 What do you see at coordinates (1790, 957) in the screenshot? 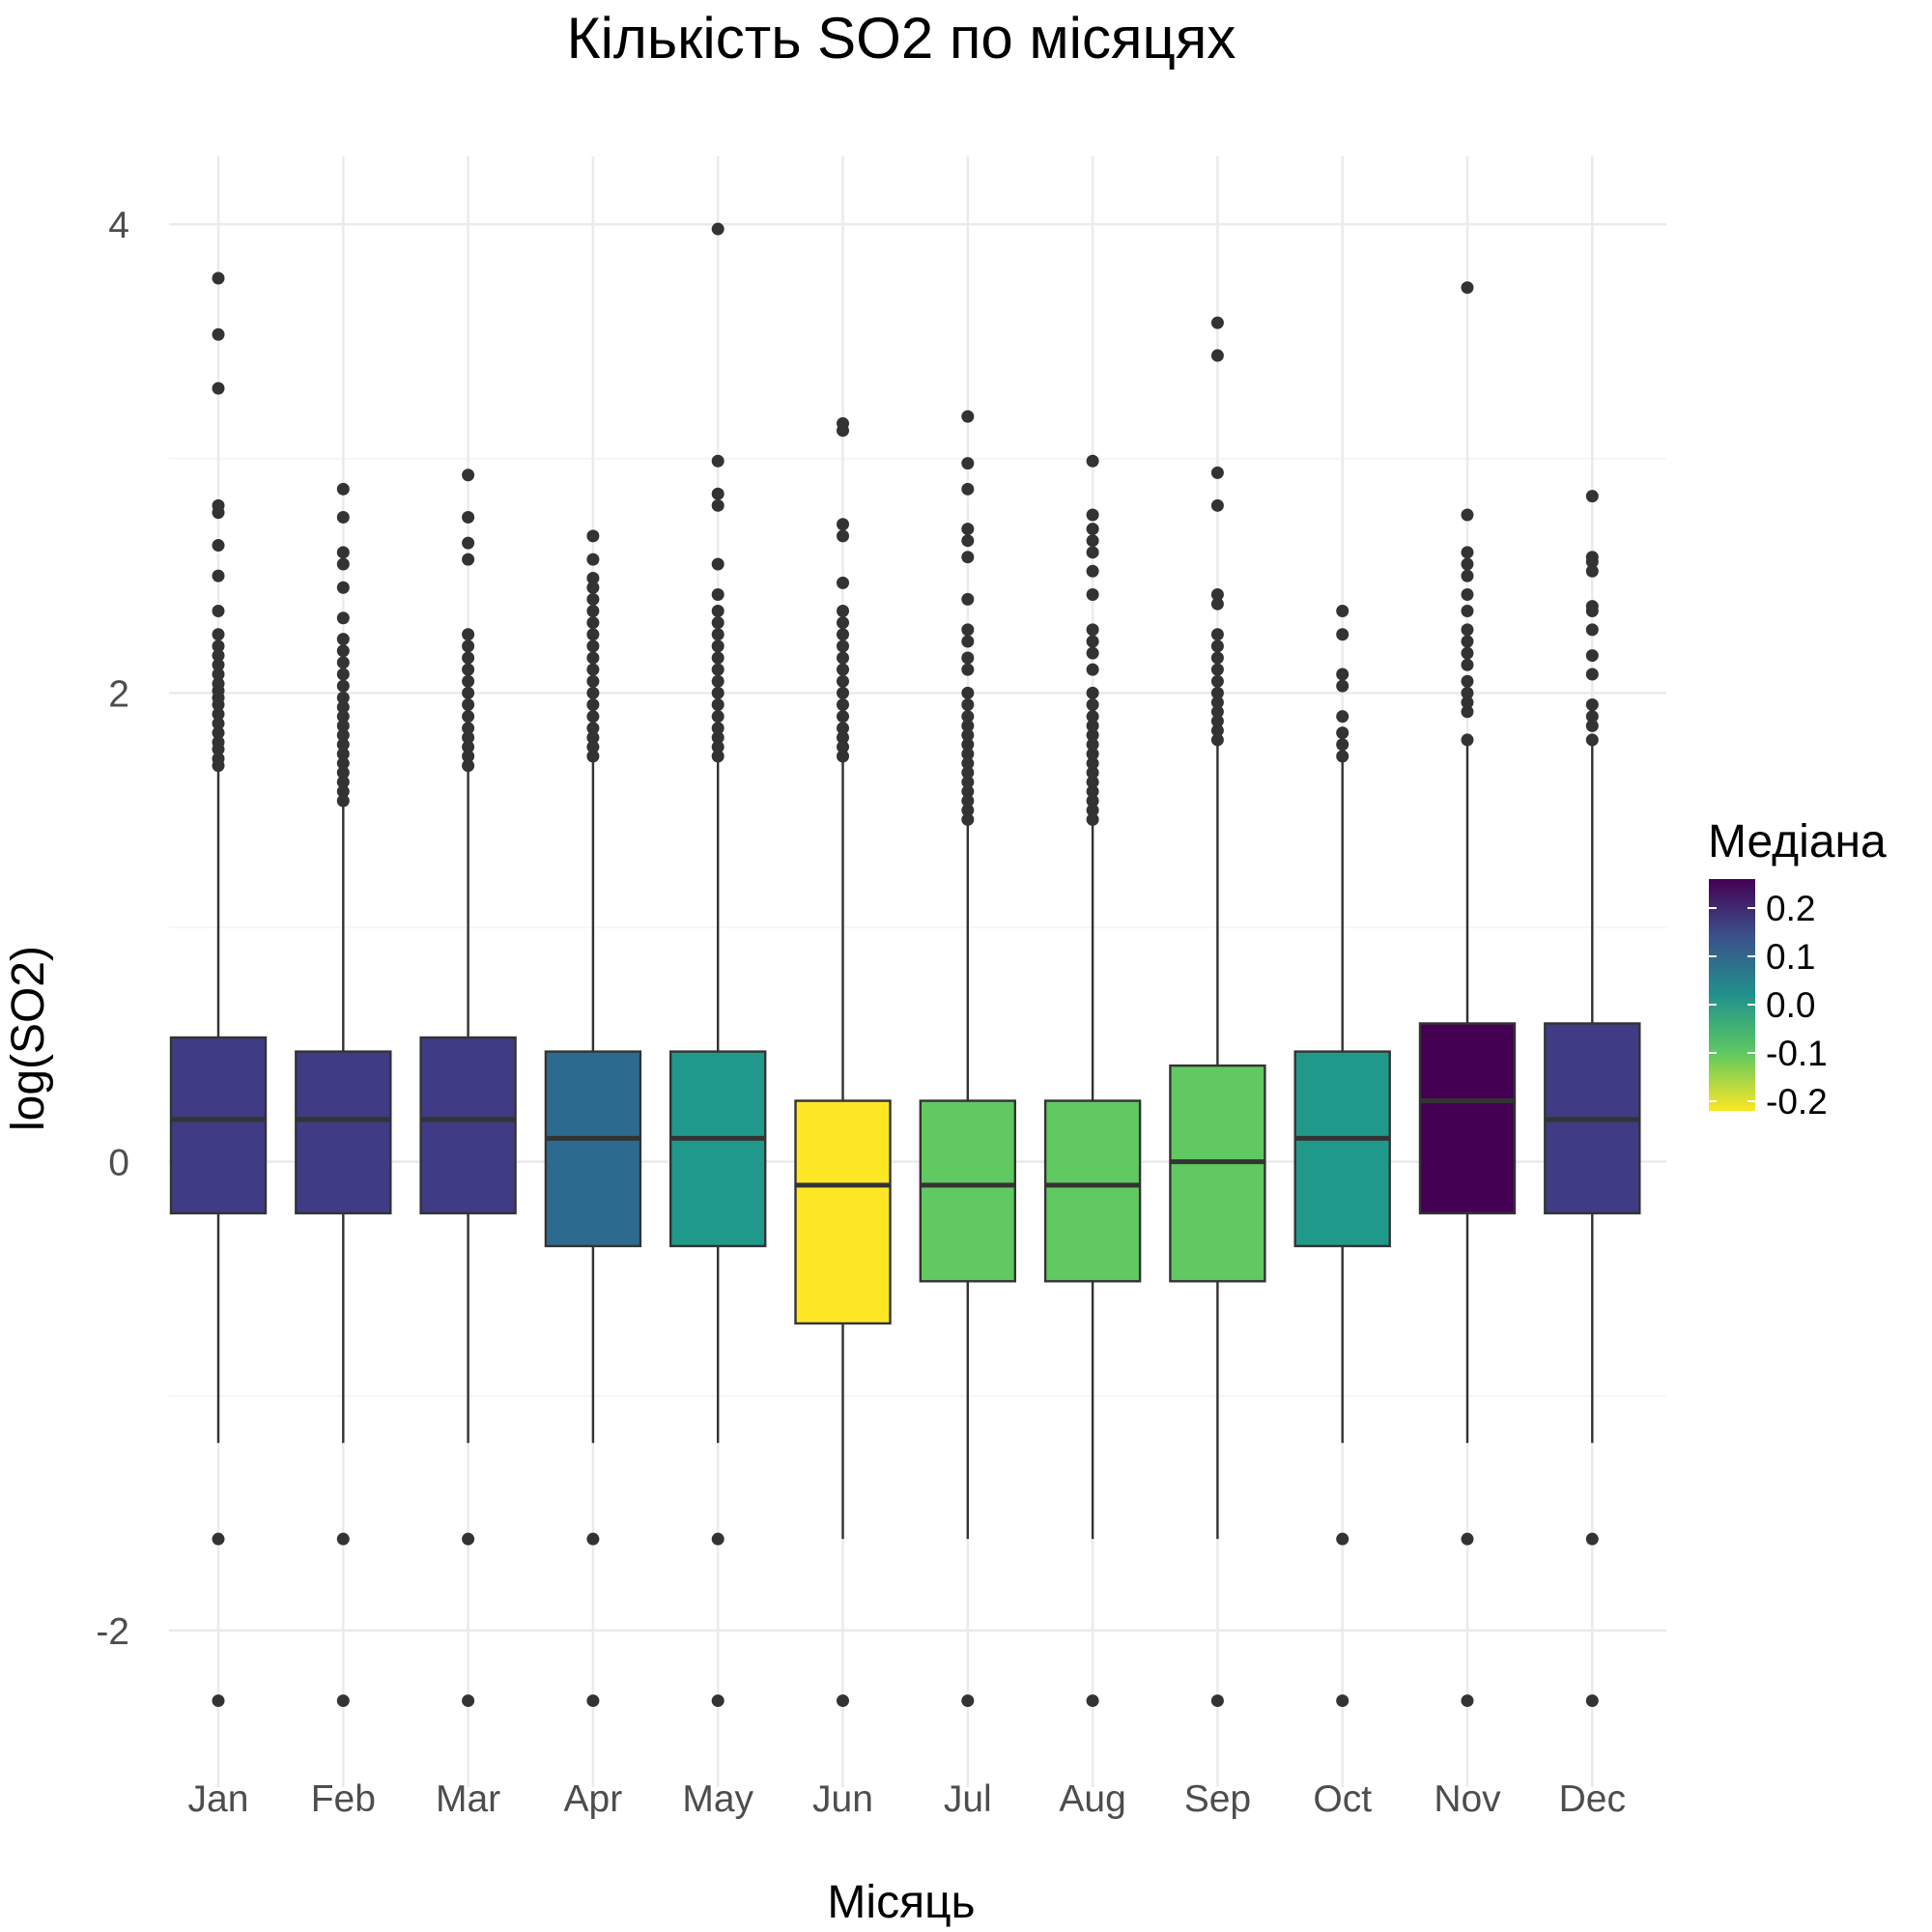
I see `legend-tick-label: 0.1` at bounding box center [1790, 957].